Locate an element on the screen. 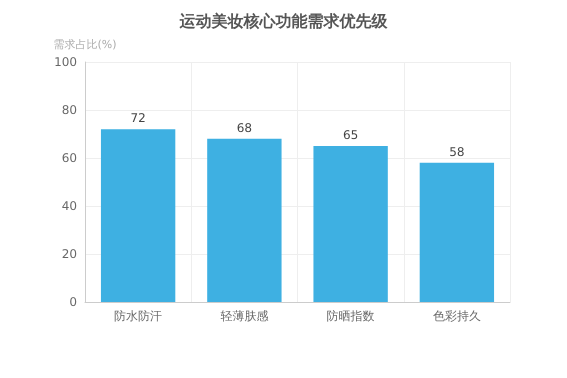  y-tick-label: 20 is located at coordinates (69, 254).